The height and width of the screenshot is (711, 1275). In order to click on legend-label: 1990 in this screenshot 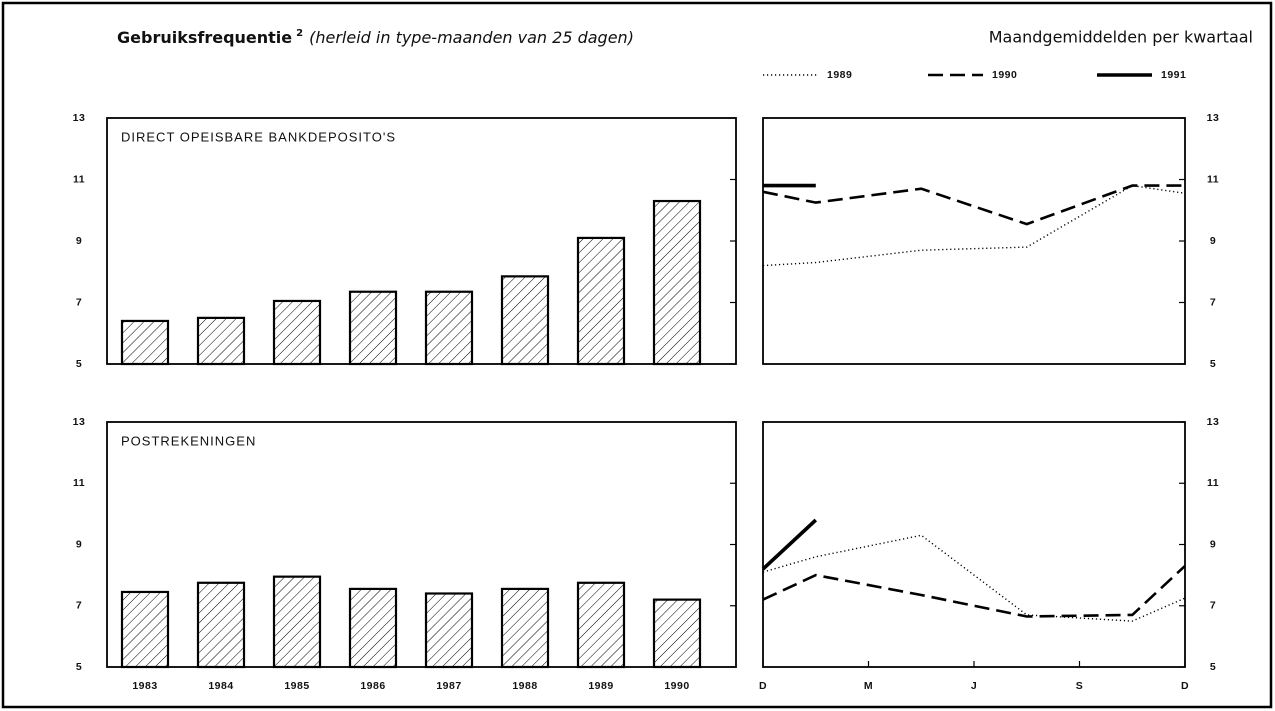, I will do `click(1004, 75)`.